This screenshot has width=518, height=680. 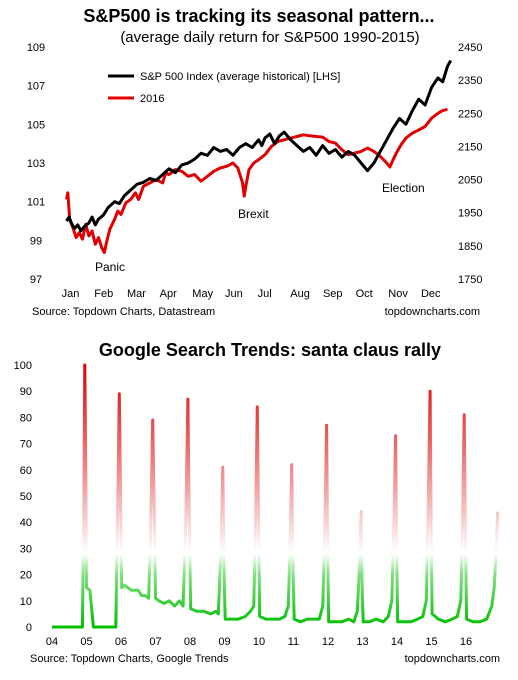 I want to click on y-right-tick-label: 2450, so click(x=470, y=48).